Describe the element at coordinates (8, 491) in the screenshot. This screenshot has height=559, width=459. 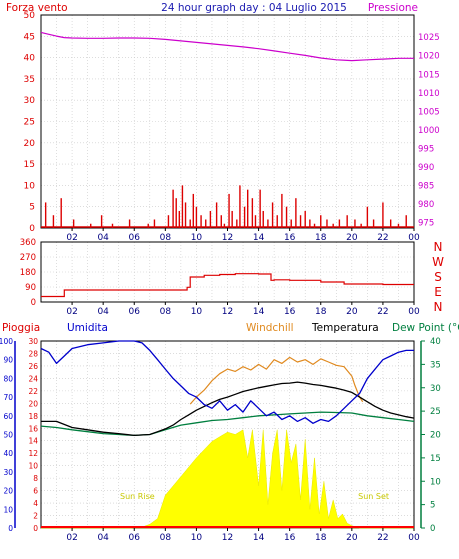
I see `humidity-ytick-20: 20` at that location.